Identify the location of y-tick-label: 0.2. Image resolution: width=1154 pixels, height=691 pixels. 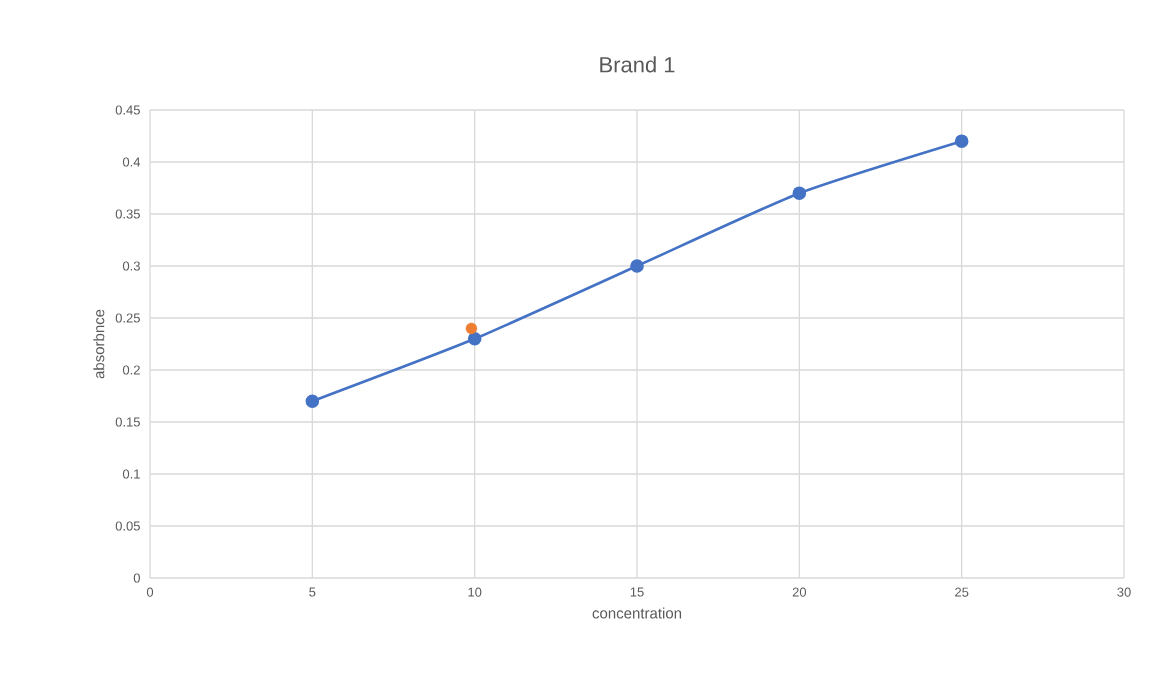
(131, 370).